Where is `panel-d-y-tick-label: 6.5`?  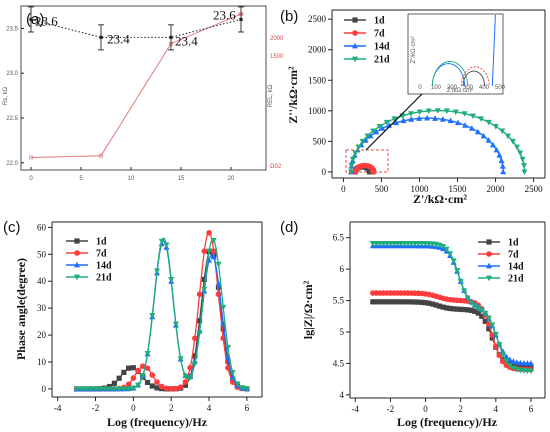
panel-d-y-tick-label: 6.5 is located at coordinates (339, 238).